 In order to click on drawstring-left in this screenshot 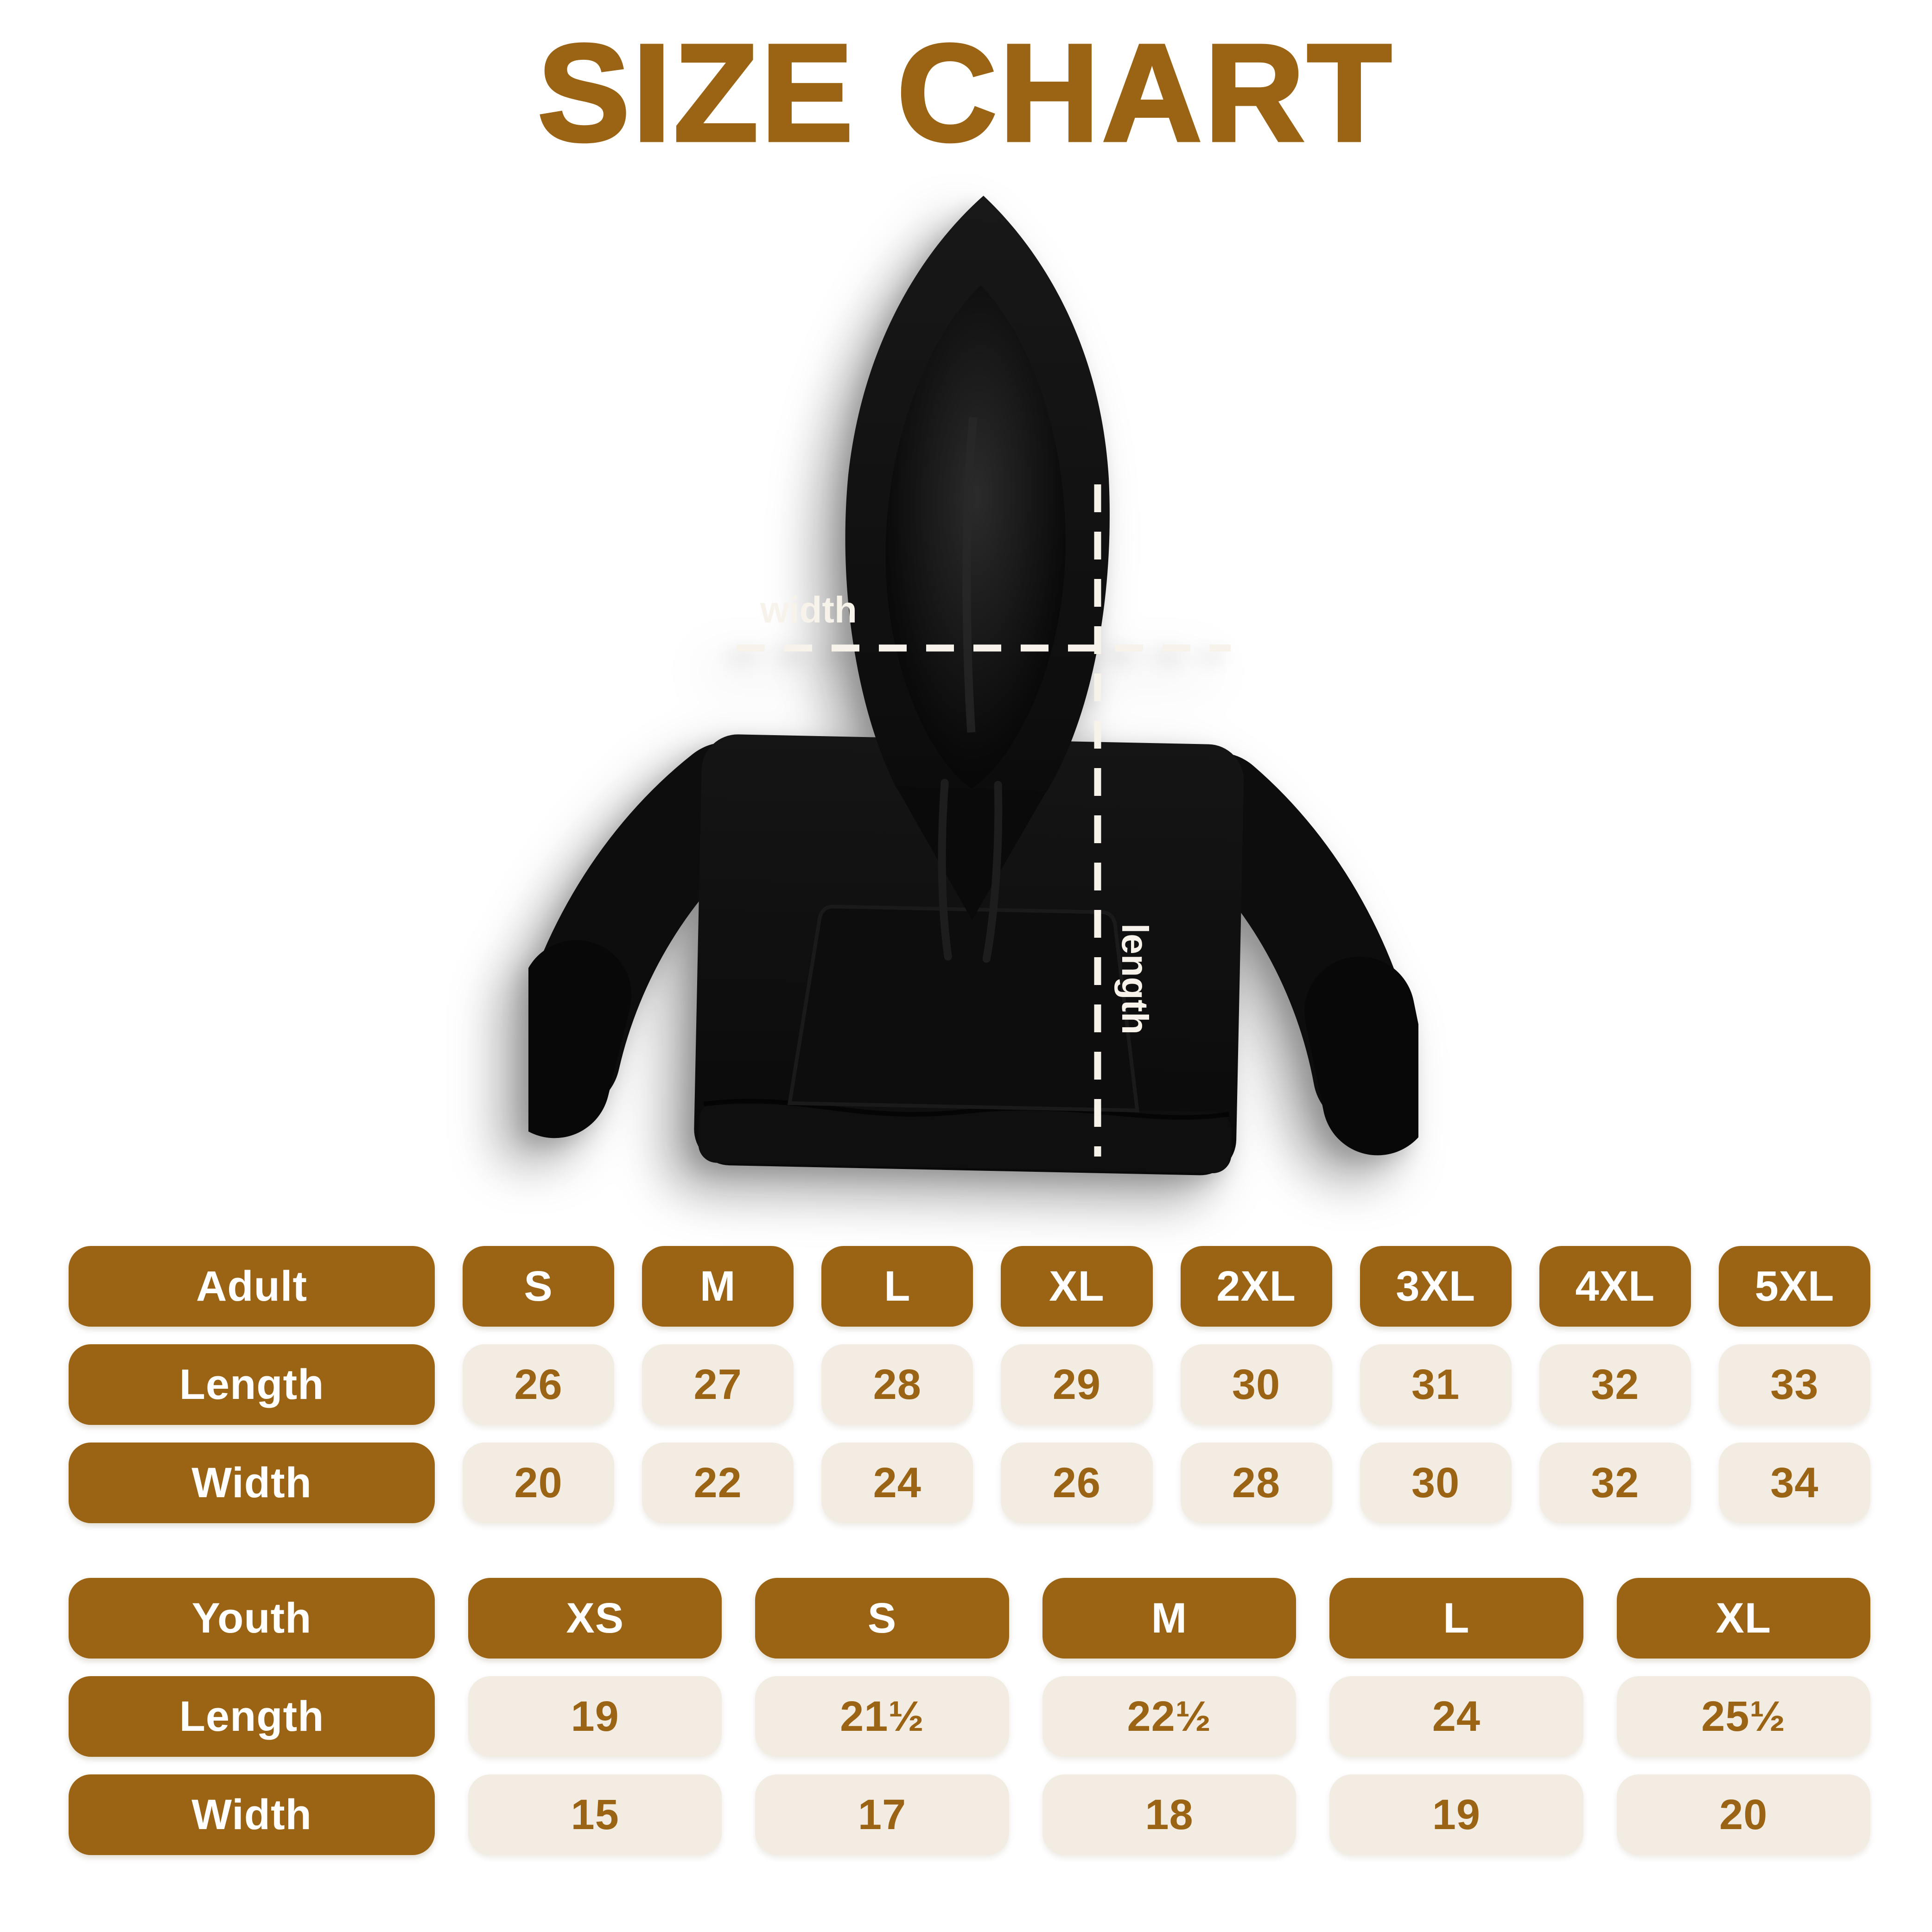, I will do `click(945, 870)`.